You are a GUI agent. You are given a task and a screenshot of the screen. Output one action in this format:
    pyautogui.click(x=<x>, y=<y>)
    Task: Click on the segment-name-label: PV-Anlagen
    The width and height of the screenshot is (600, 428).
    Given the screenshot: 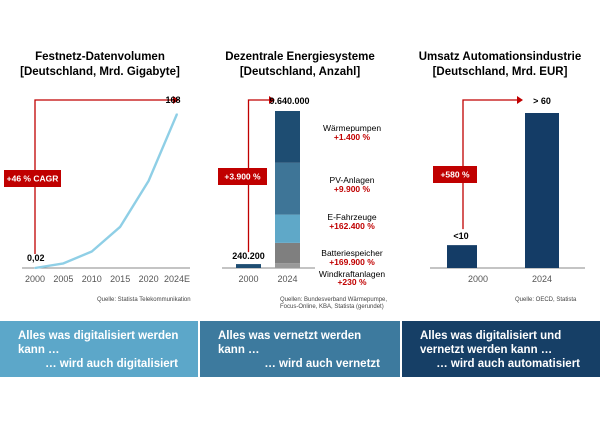 What is the action you would take?
    pyautogui.click(x=352, y=180)
    